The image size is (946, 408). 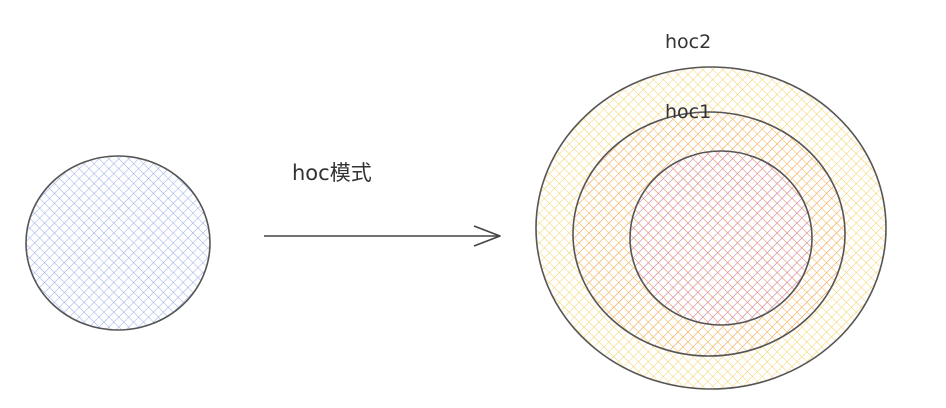 I want to click on transform-arrow, so click(x=382, y=236).